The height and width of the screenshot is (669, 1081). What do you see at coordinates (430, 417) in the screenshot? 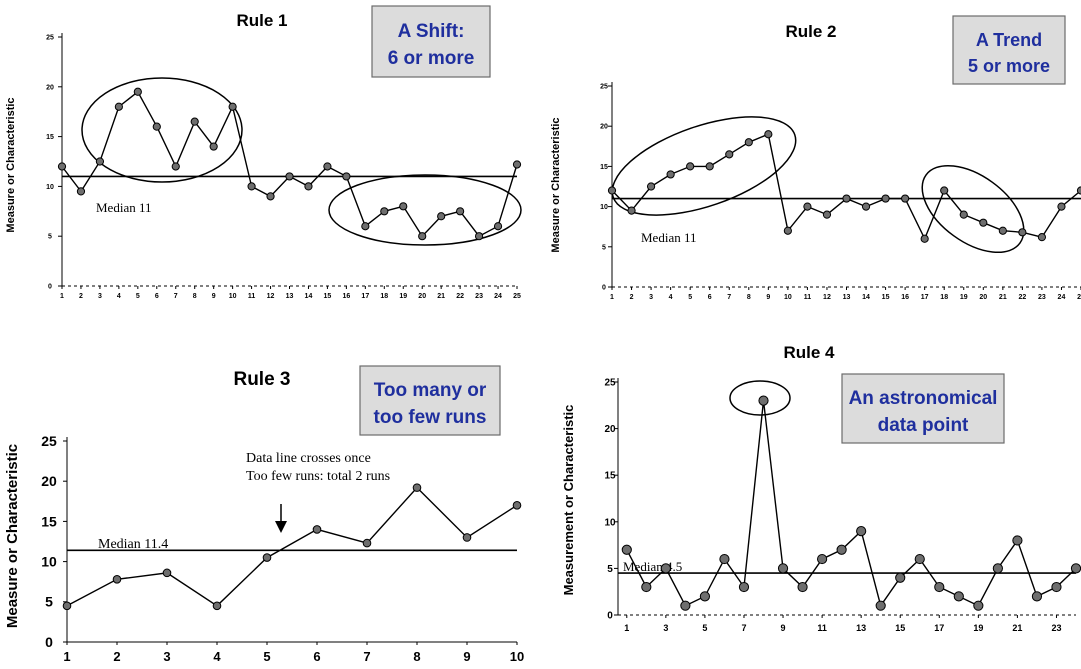
I see `callout-line-2: too few runs` at bounding box center [430, 417].